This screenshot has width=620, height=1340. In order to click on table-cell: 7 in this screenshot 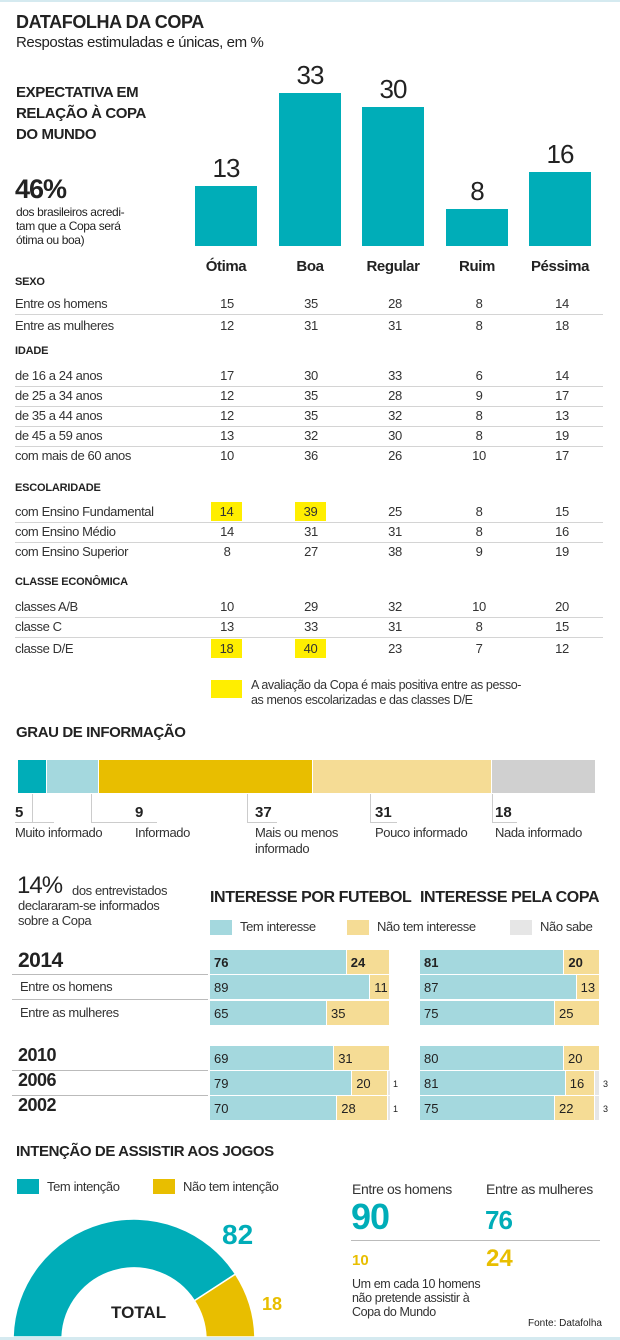, I will do `click(479, 648)`.